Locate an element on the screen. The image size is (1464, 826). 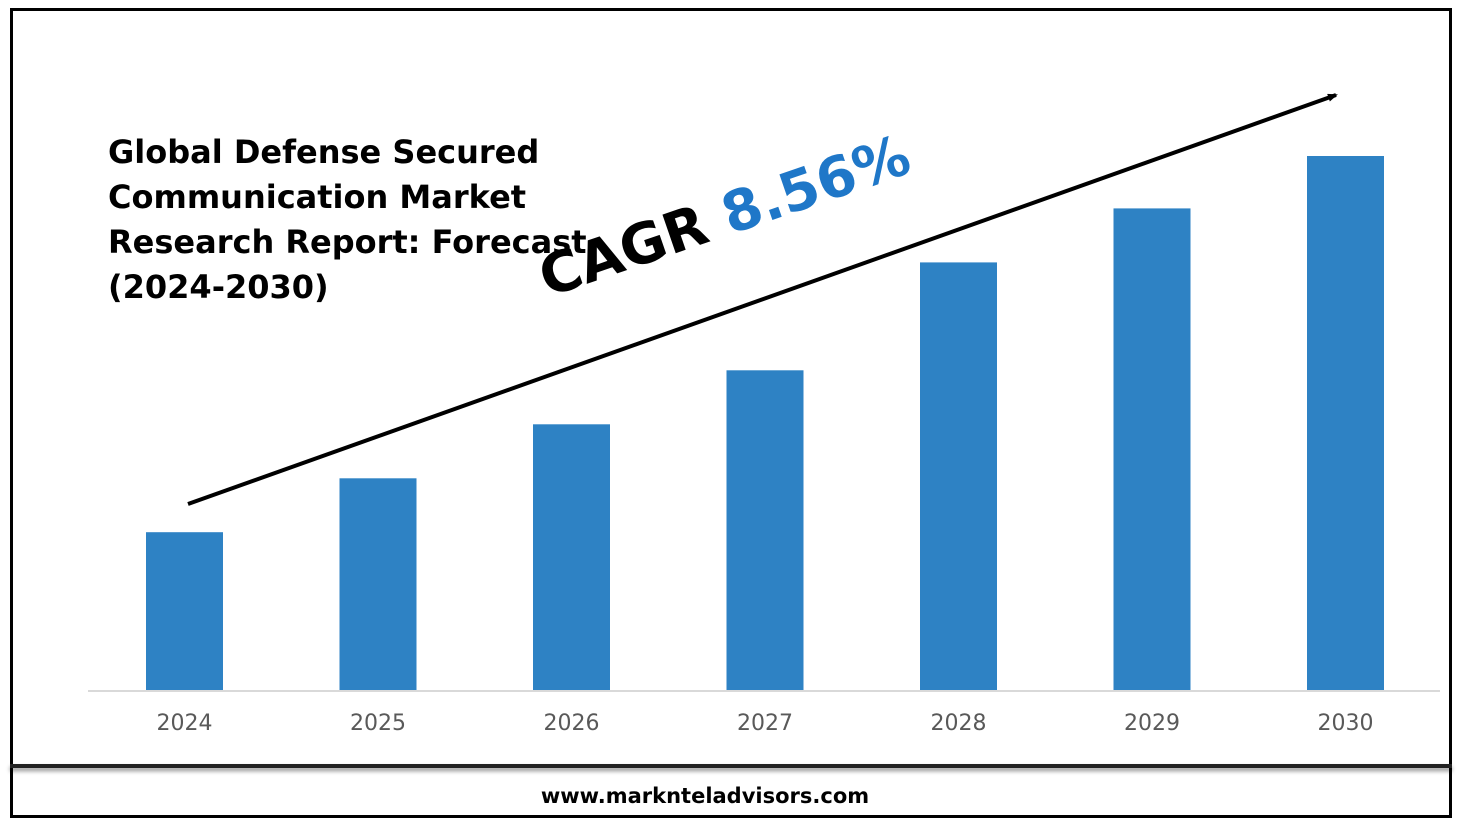
bar-2025 is located at coordinates (378, 584).